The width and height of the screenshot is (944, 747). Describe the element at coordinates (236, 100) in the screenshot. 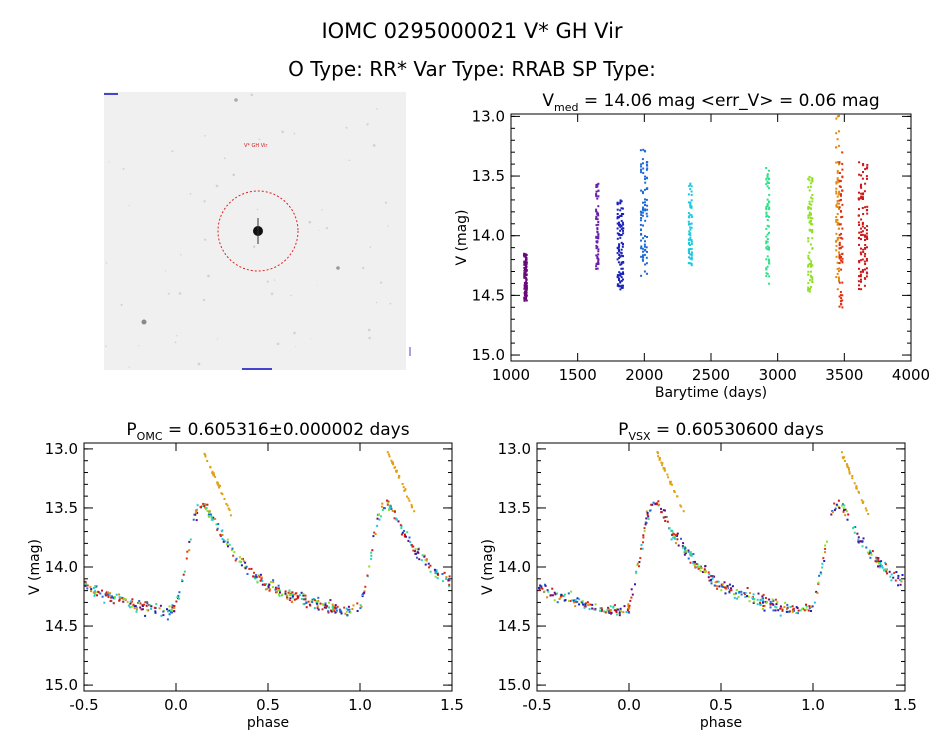

I see `faint-star` at that location.